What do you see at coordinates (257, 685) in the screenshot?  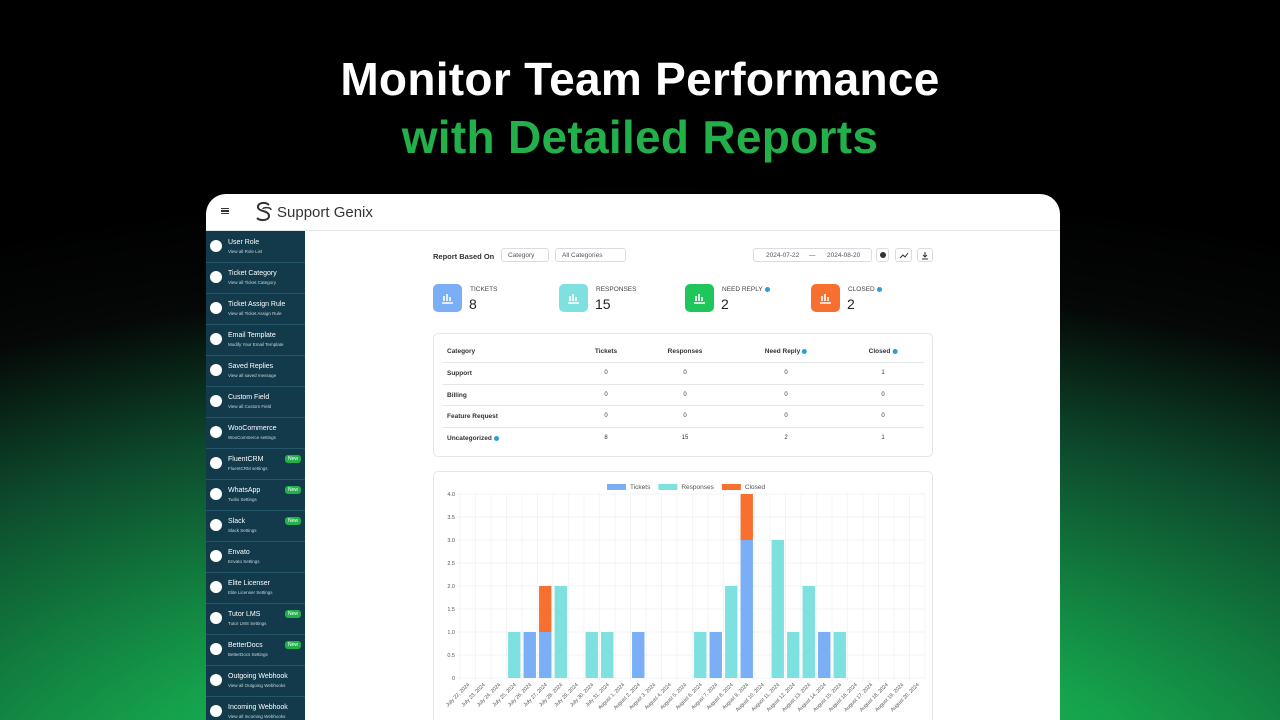 I see `sidebar-subtitle: View all Outgoing Webhooks` at bounding box center [257, 685].